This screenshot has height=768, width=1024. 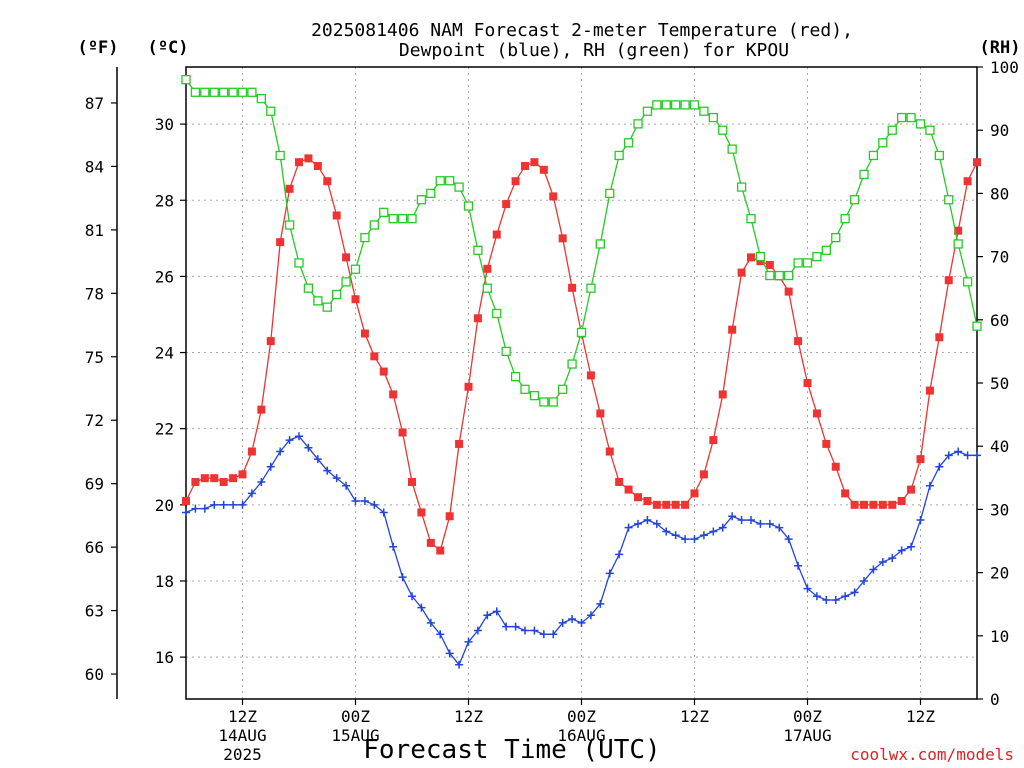 What do you see at coordinates (999, 383) in the screenshot?
I see `rh-tick-label: 50` at bounding box center [999, 383].